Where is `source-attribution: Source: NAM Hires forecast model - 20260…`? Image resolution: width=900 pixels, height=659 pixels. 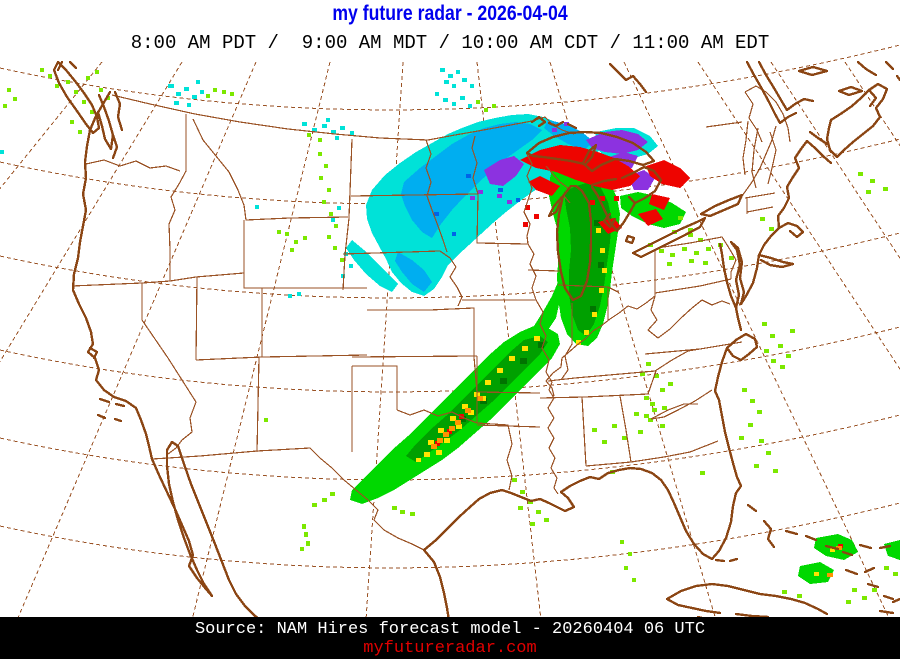
source-attribution: Source: NAM Hires forecast model - 20260… is located at coordinates (450, 629).